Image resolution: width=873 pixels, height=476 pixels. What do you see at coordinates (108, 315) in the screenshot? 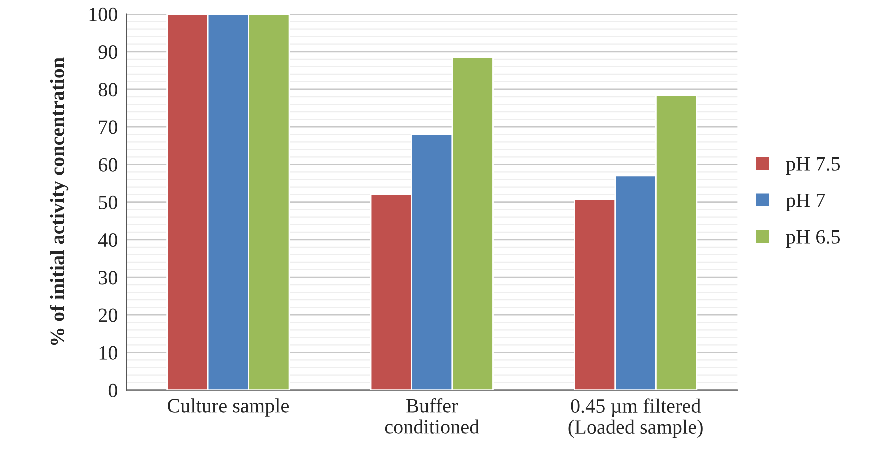
I see `y-tick-label: 20` at bounding box center [108, 315].